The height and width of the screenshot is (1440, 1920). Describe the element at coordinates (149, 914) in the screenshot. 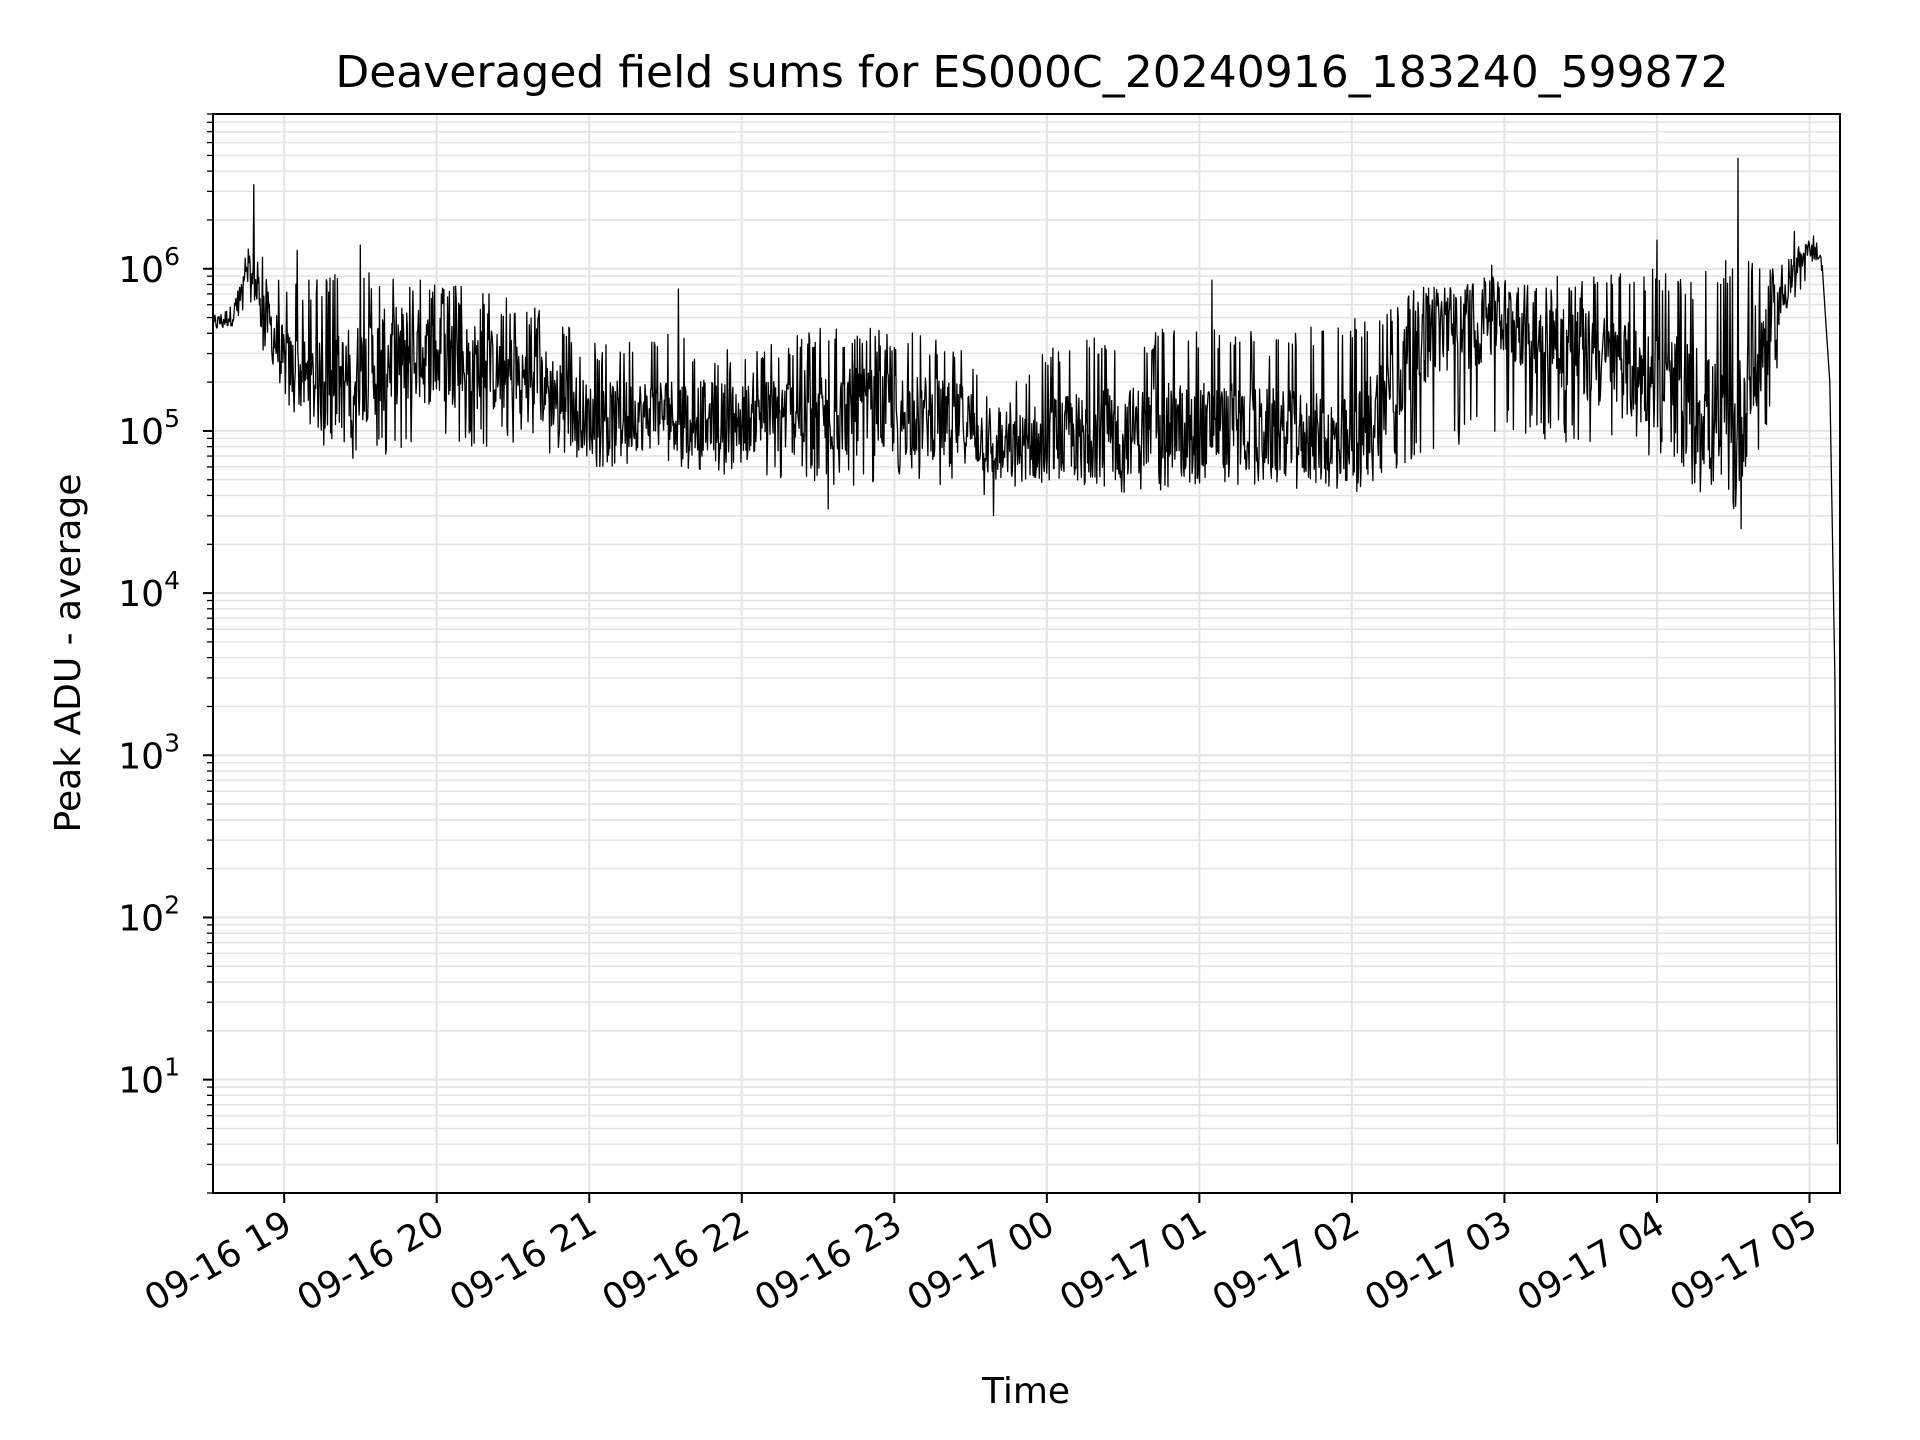

I see `y-tick-label: 10²` at that location.